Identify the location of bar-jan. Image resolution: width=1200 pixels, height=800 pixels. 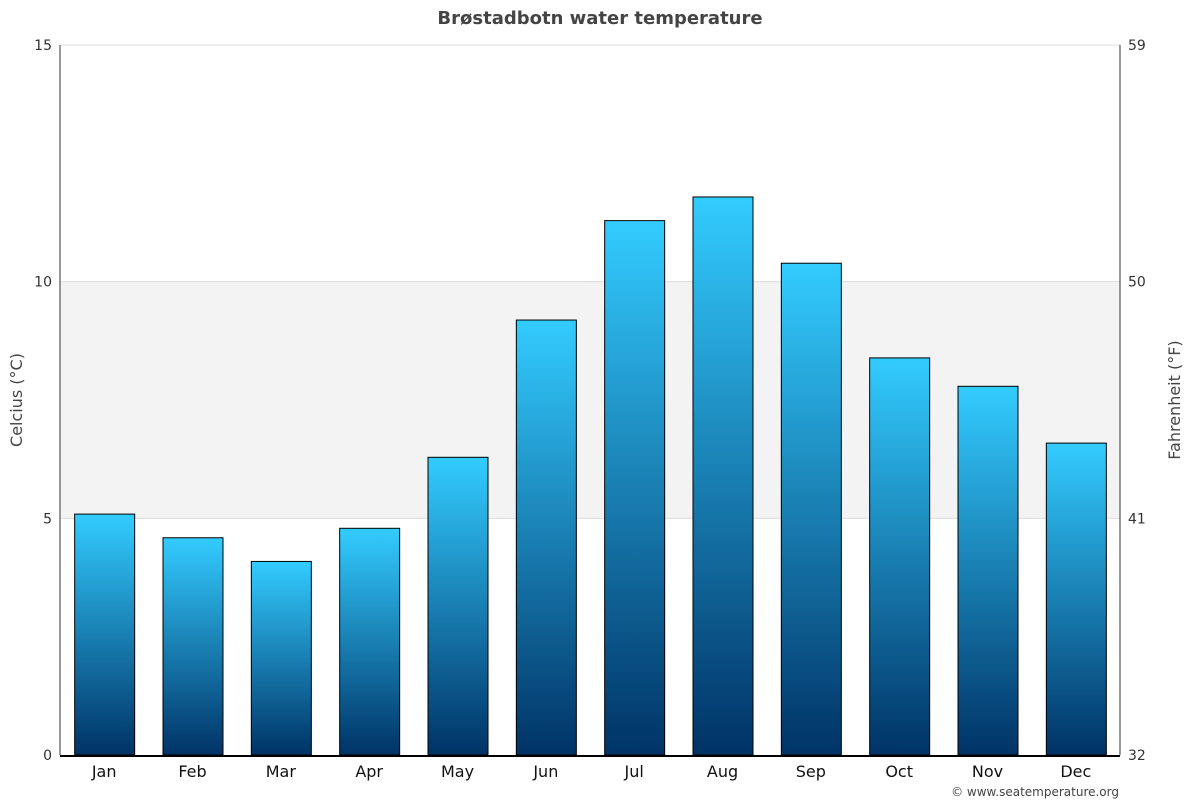
(105, 634).